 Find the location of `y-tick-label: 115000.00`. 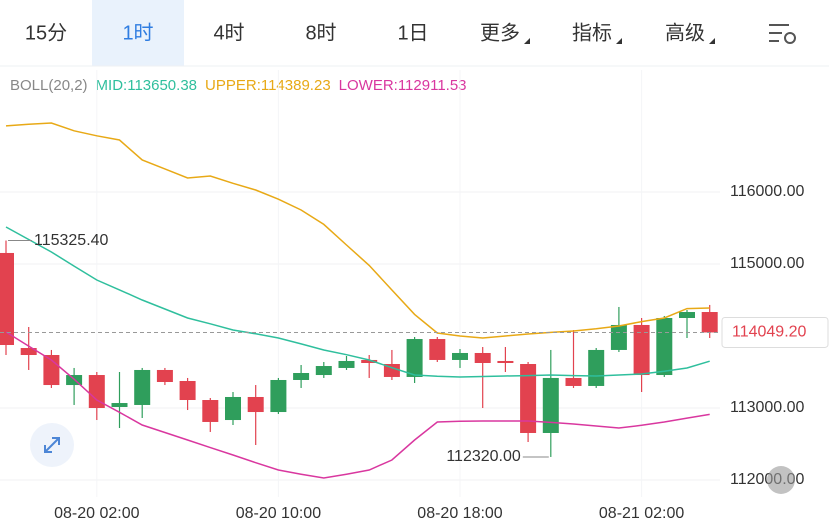

y-tick-label: 115000.00 is located at coordinates (767, 263).